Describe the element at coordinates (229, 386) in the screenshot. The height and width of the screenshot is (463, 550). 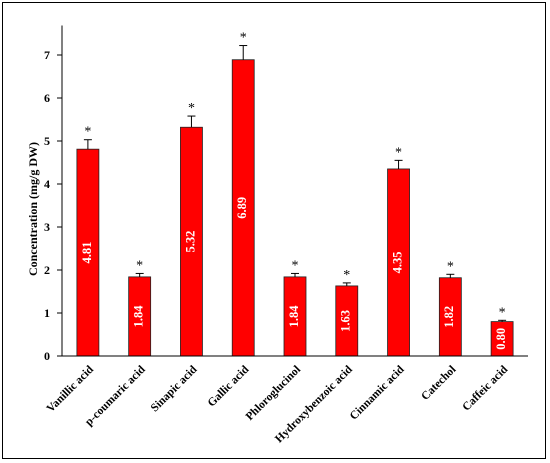
I see `x-tick-label: Gallic acid` at that location.